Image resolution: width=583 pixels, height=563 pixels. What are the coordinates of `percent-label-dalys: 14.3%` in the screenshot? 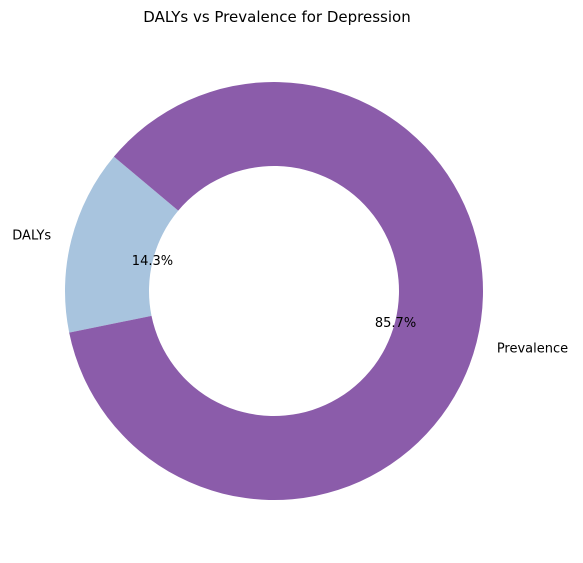 It's located at (152, 261).